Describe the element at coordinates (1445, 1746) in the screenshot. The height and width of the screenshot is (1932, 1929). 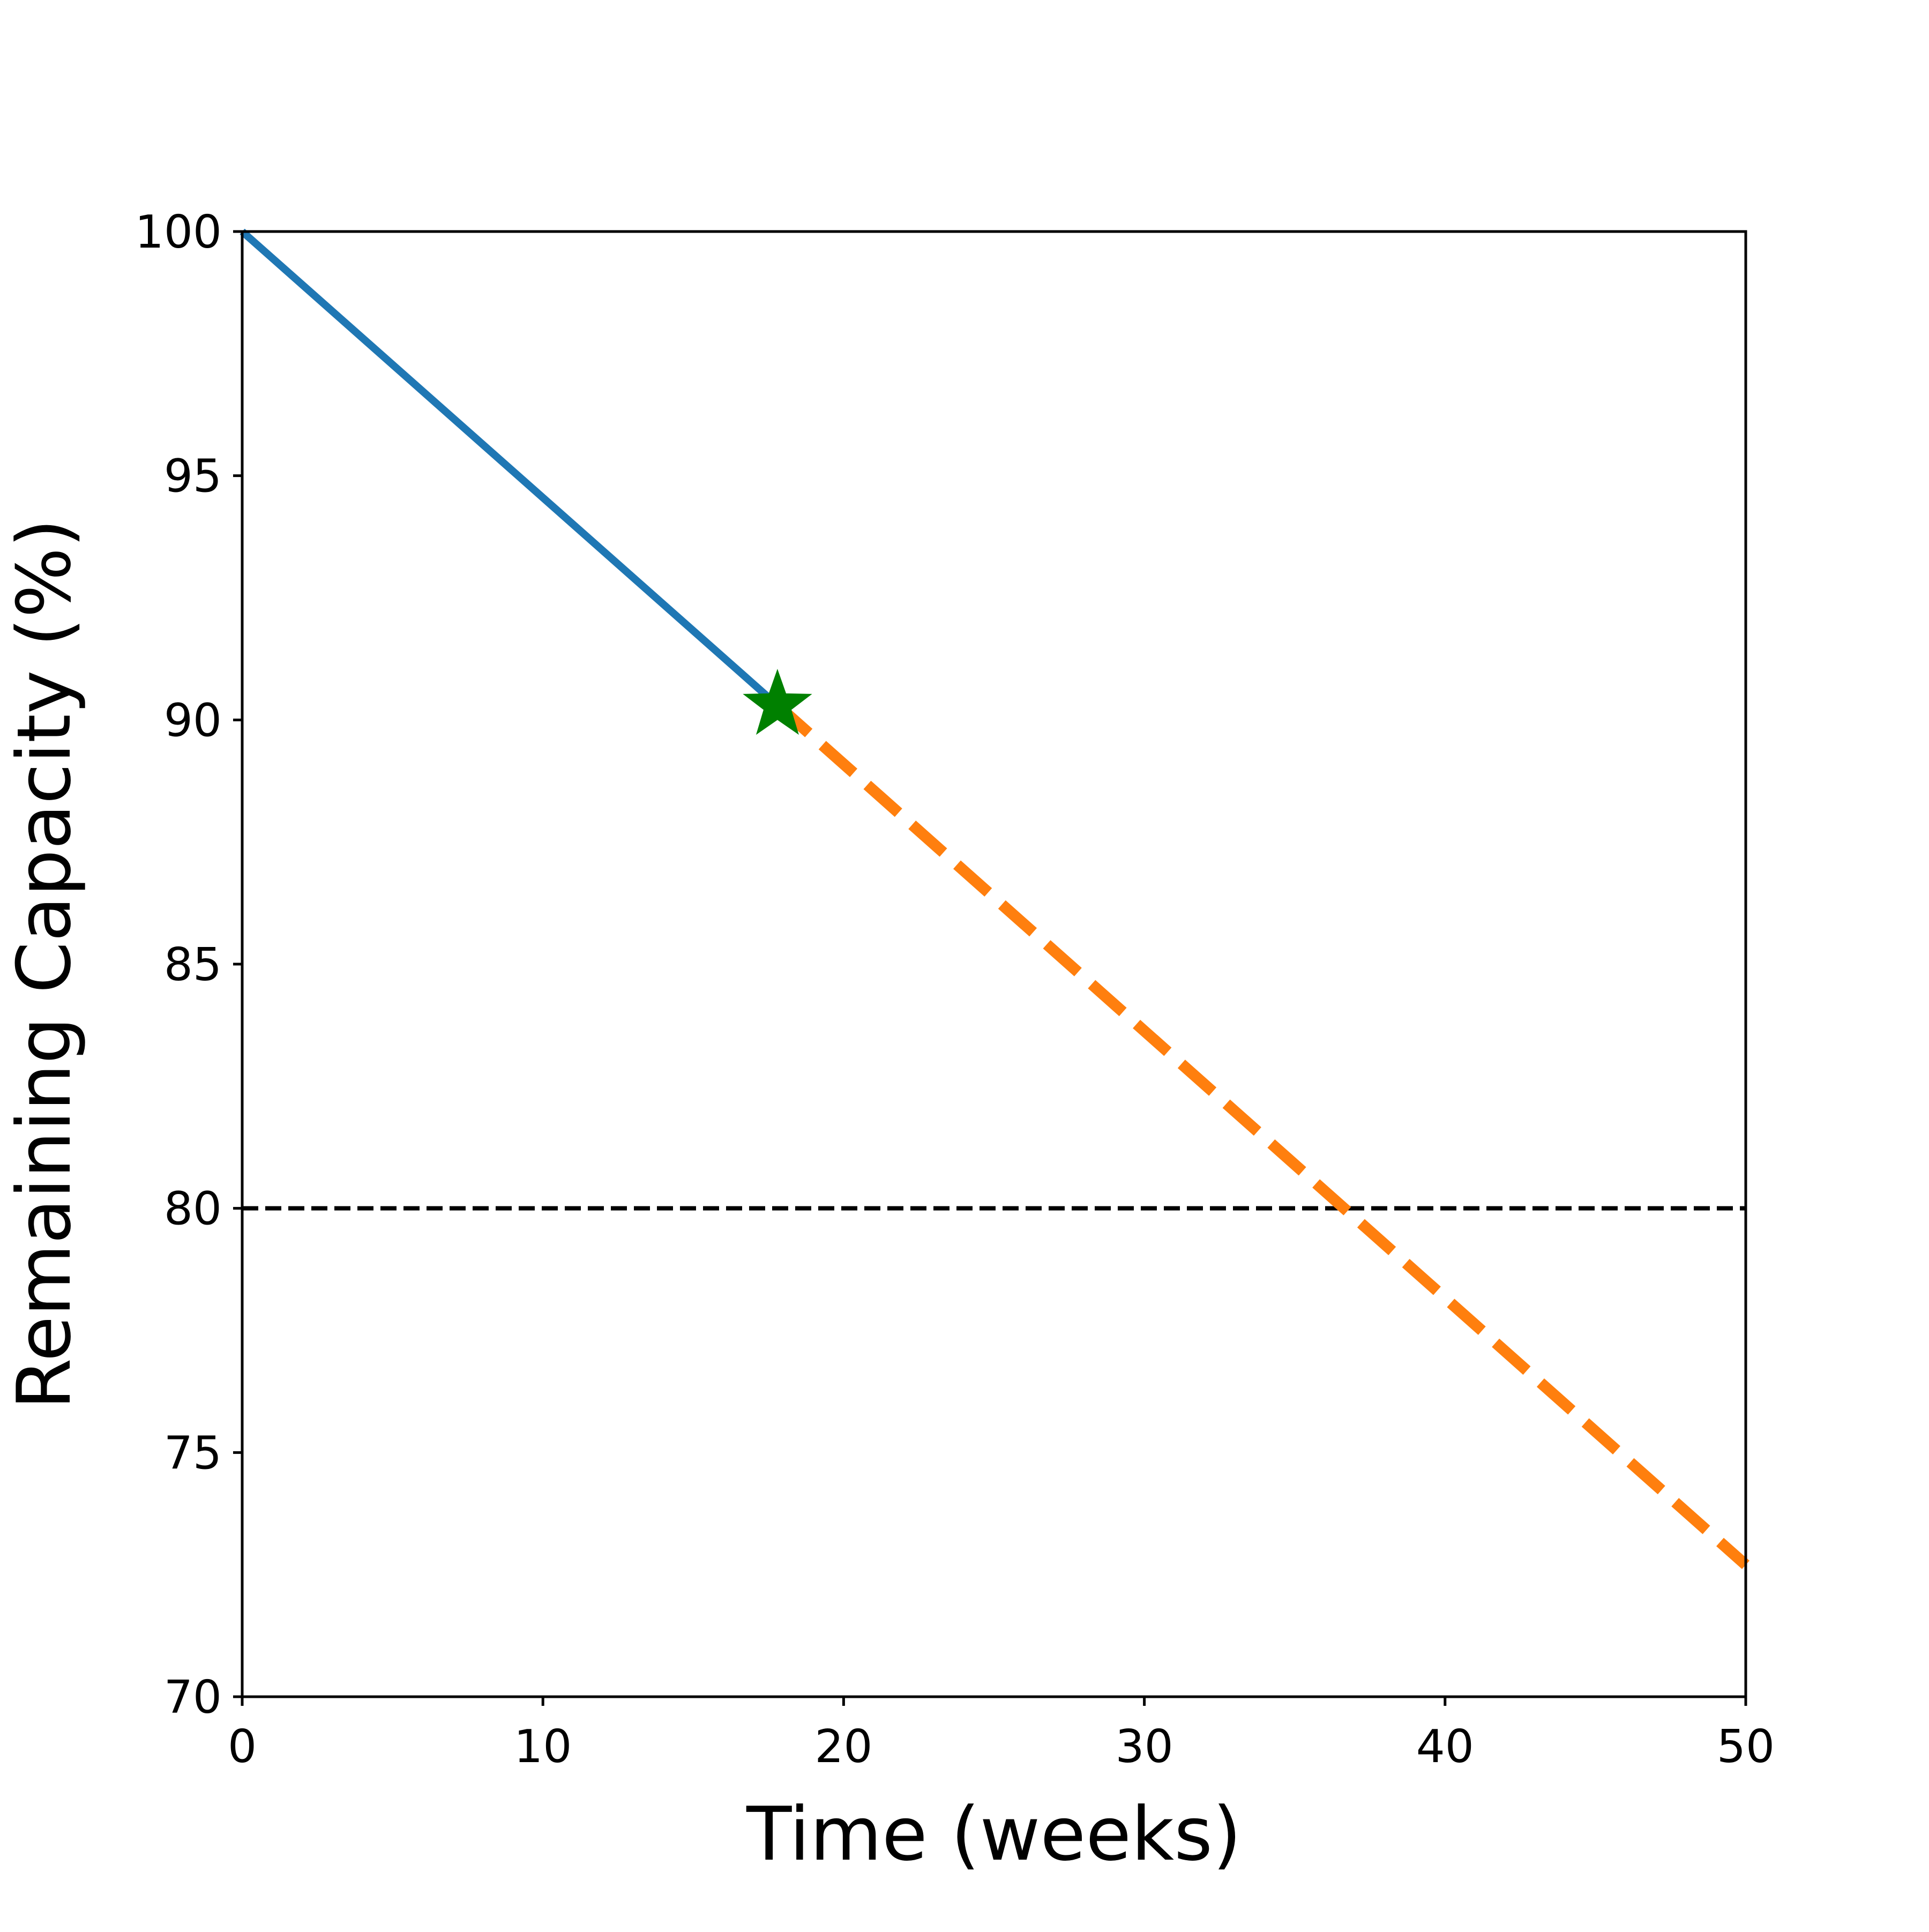
I see `x-tick-label-4: 40` at that location.